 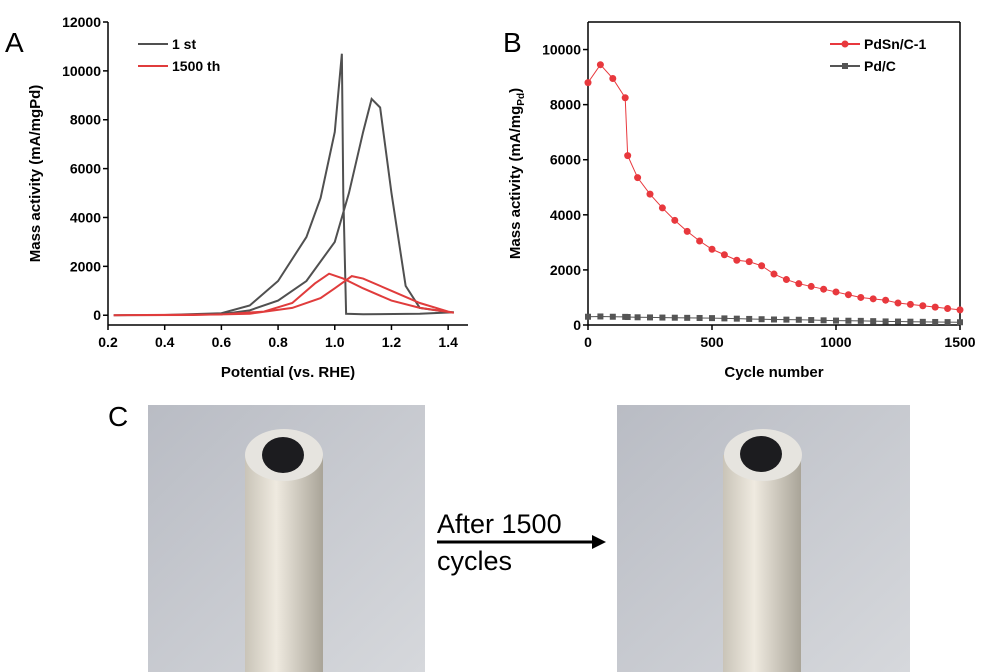 I want to click on y-tick-label: 12000, so click(x=81, y=22).